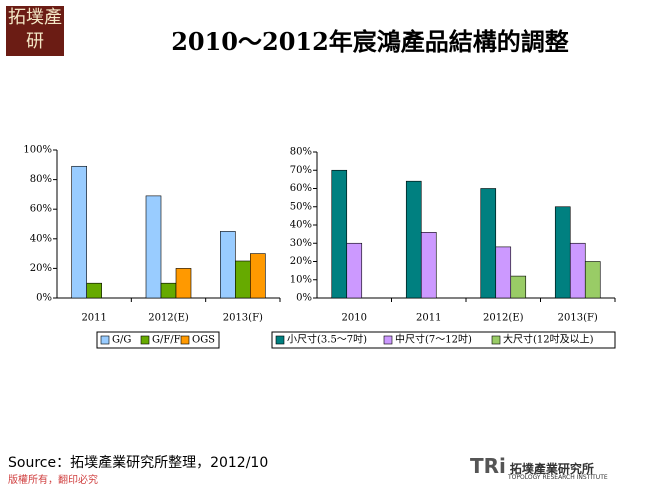  What do you see at coordinates (327, 339) in the screenshot?
I see `legend-label: 小尺寸(3.5～7吋)` at bounding box center [327, 339].